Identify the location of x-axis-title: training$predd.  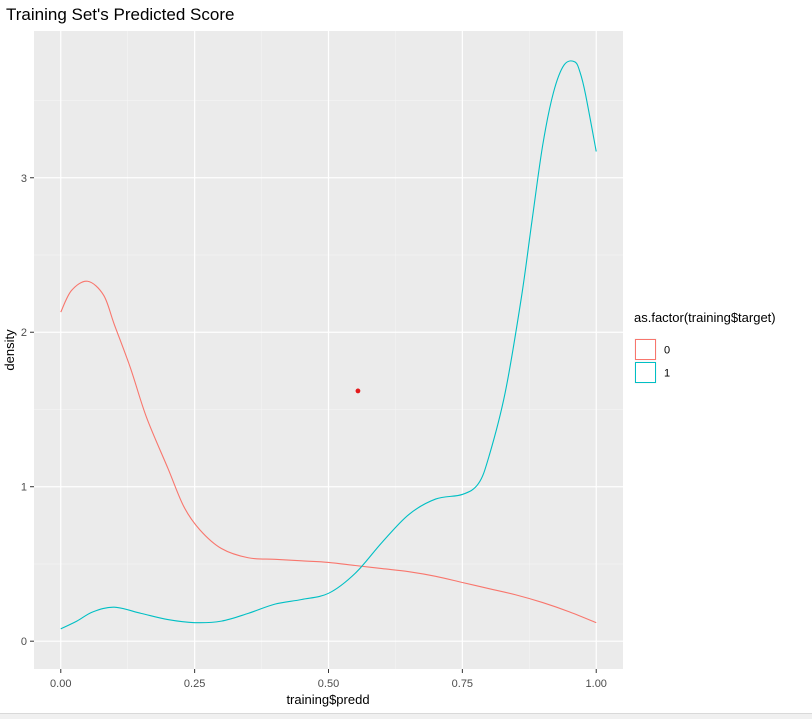
(327, 699).